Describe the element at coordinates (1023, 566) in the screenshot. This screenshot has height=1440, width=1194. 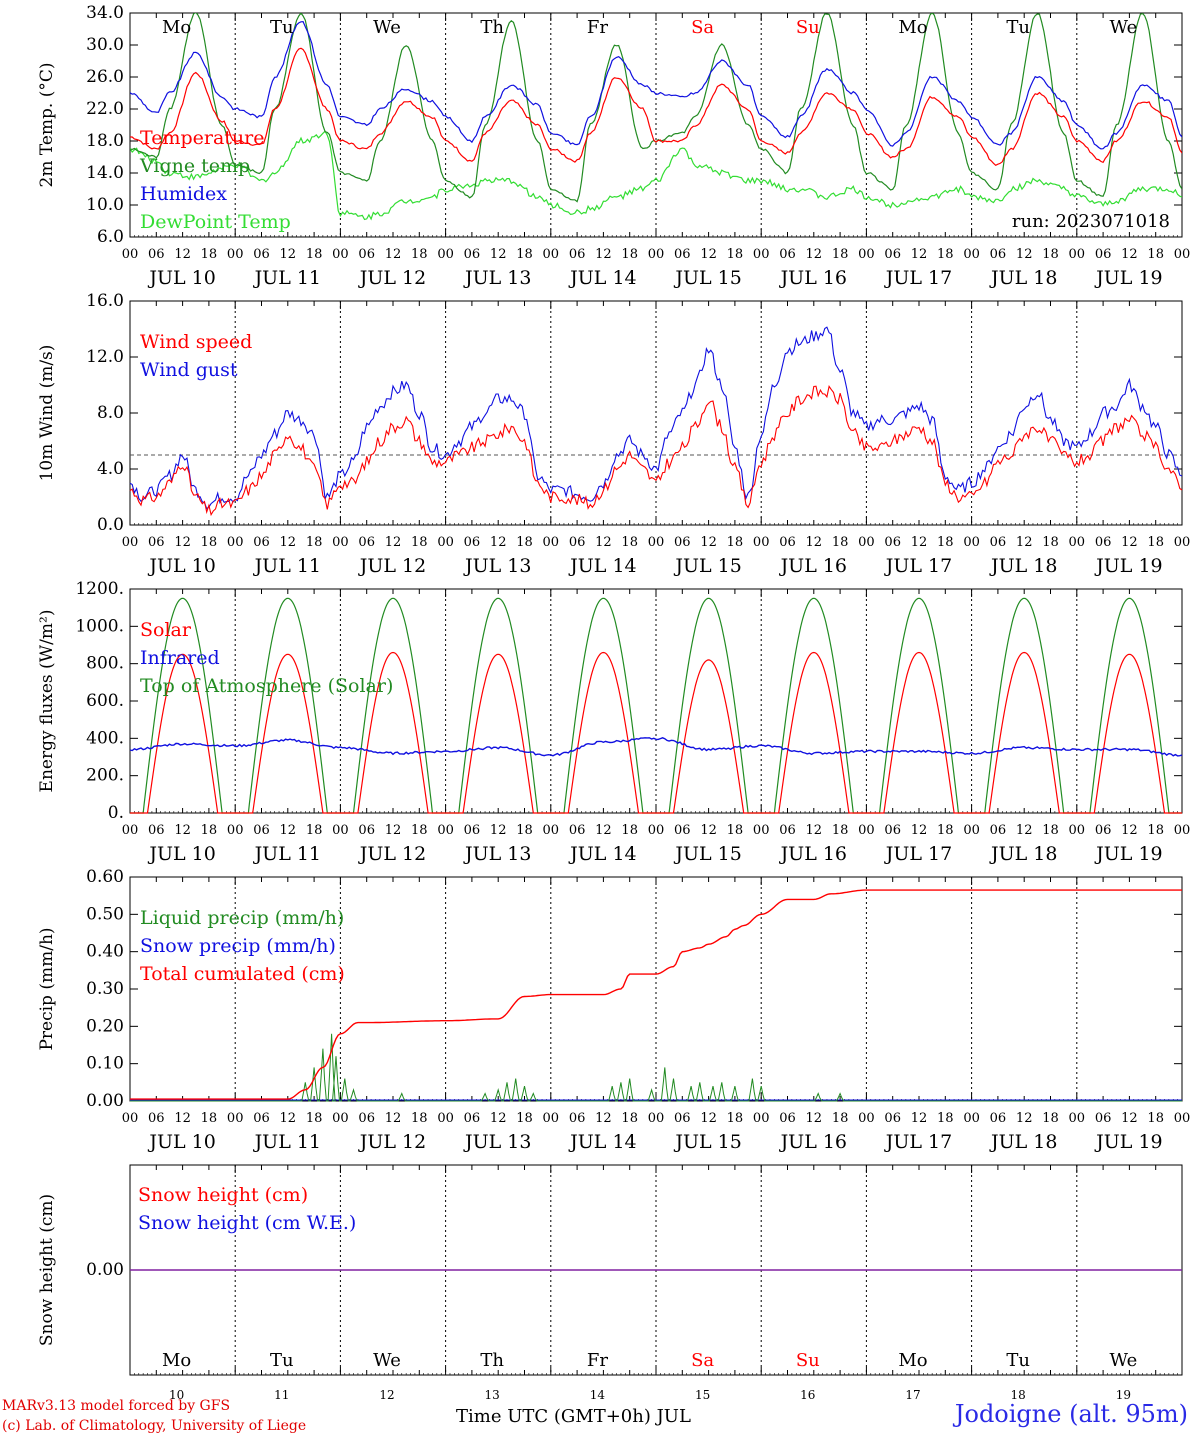
I see `date-label: JUL 18` at that location.